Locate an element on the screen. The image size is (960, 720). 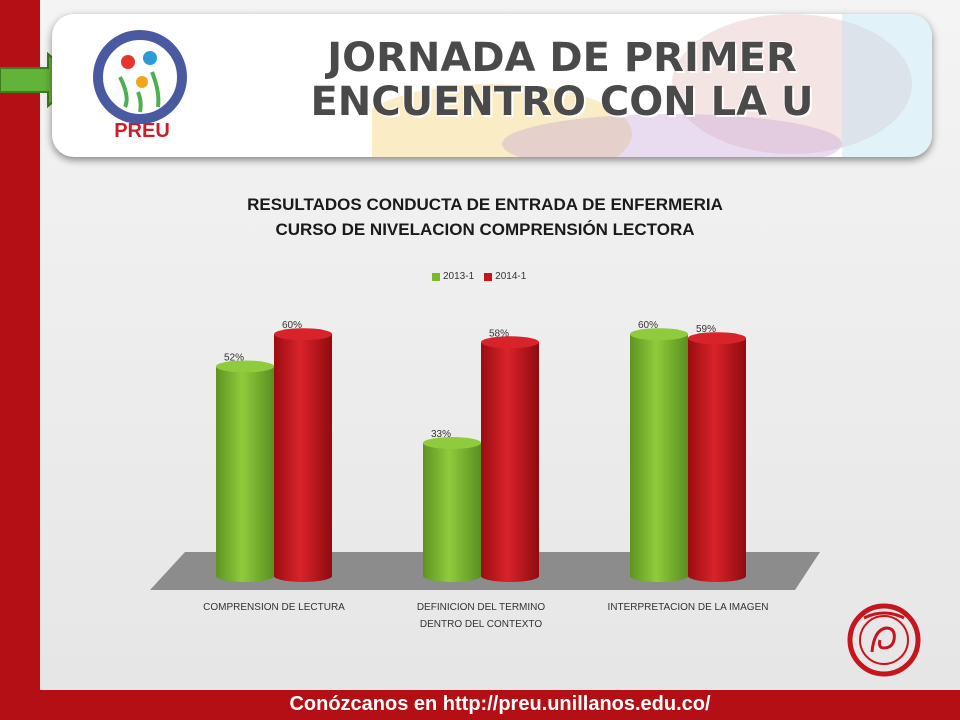
data-label: 33% is located at coordinates (441, 434).